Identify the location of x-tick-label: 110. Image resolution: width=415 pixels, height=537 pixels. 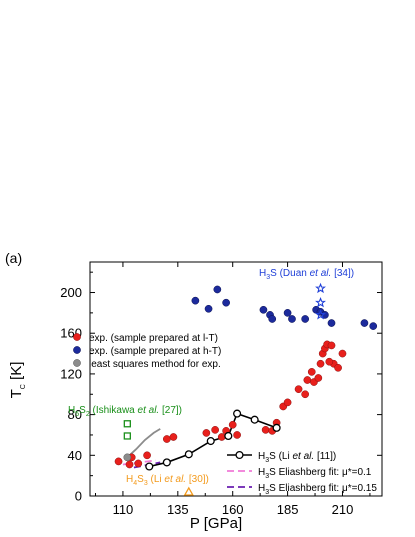
(123, 509).